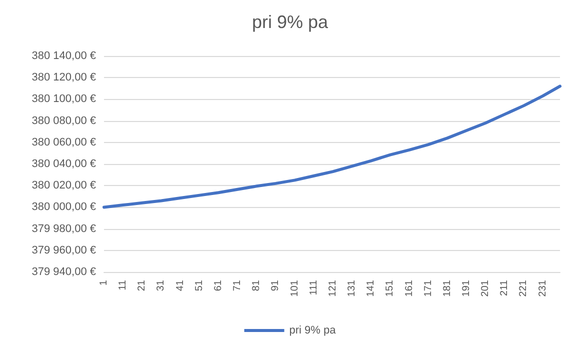 The height and width of the screenshot is (349, 580). I want to click on x-tick-label: 221, so click(524, 288).